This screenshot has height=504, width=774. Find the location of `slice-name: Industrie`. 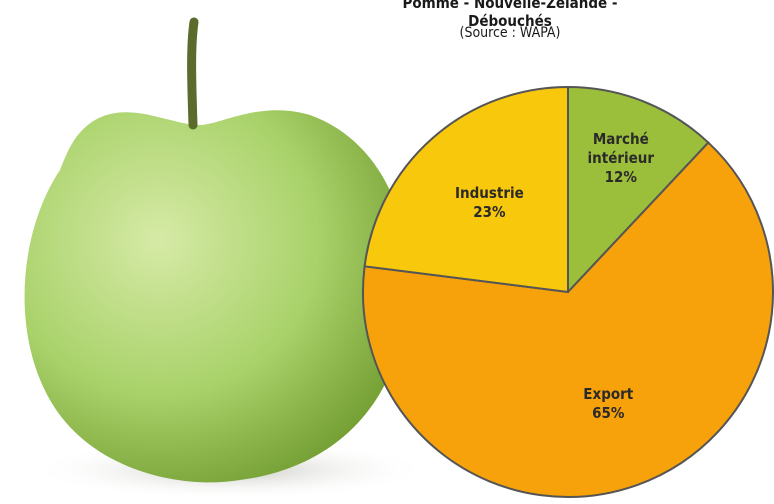

slice-name: Industrie is located at coordinates (489, 192).